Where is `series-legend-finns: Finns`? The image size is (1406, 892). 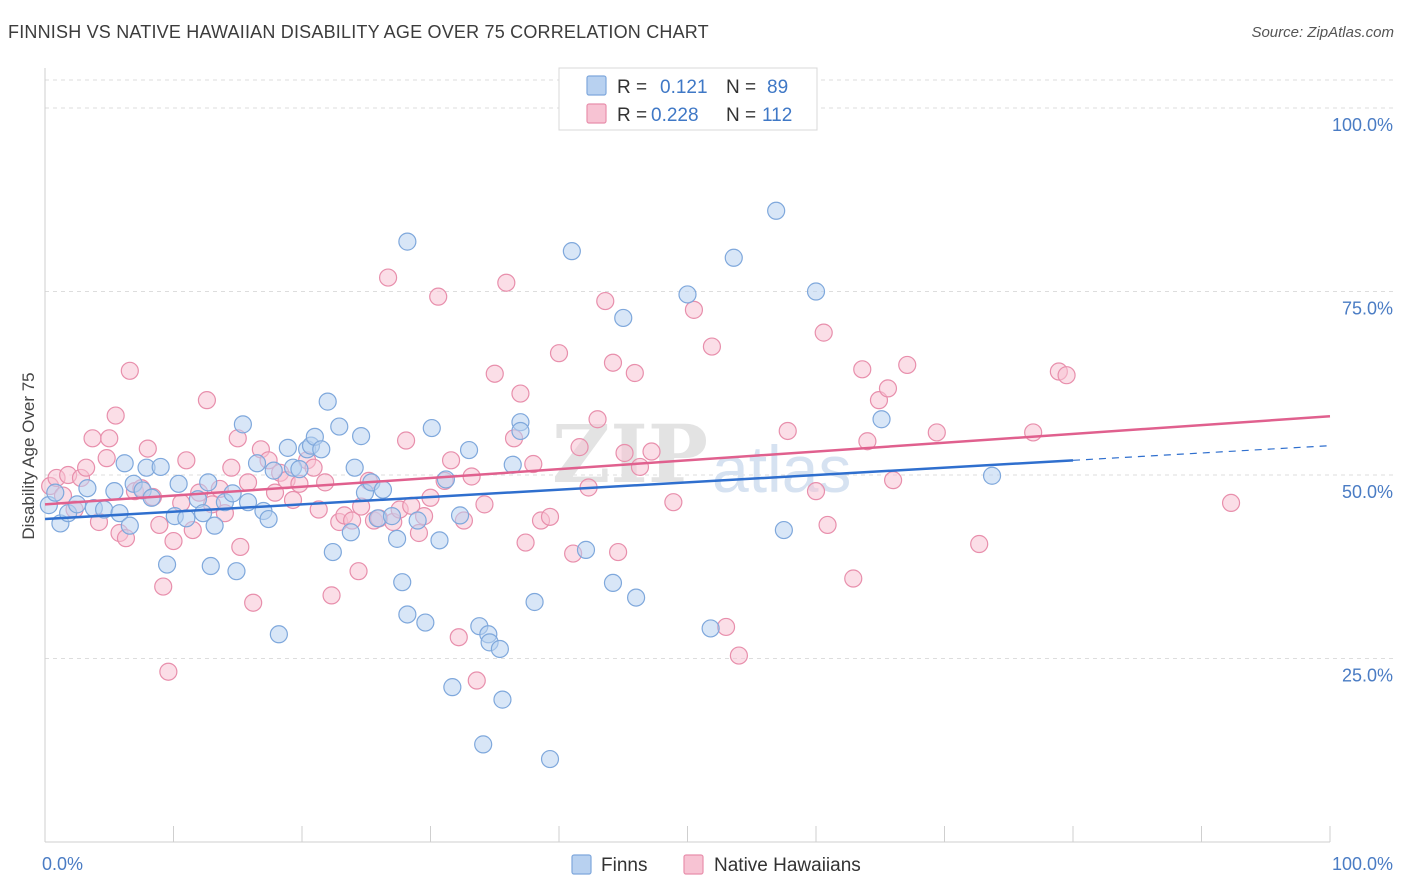 series-legend-finns: Finns is located at coordinates (624, 865).